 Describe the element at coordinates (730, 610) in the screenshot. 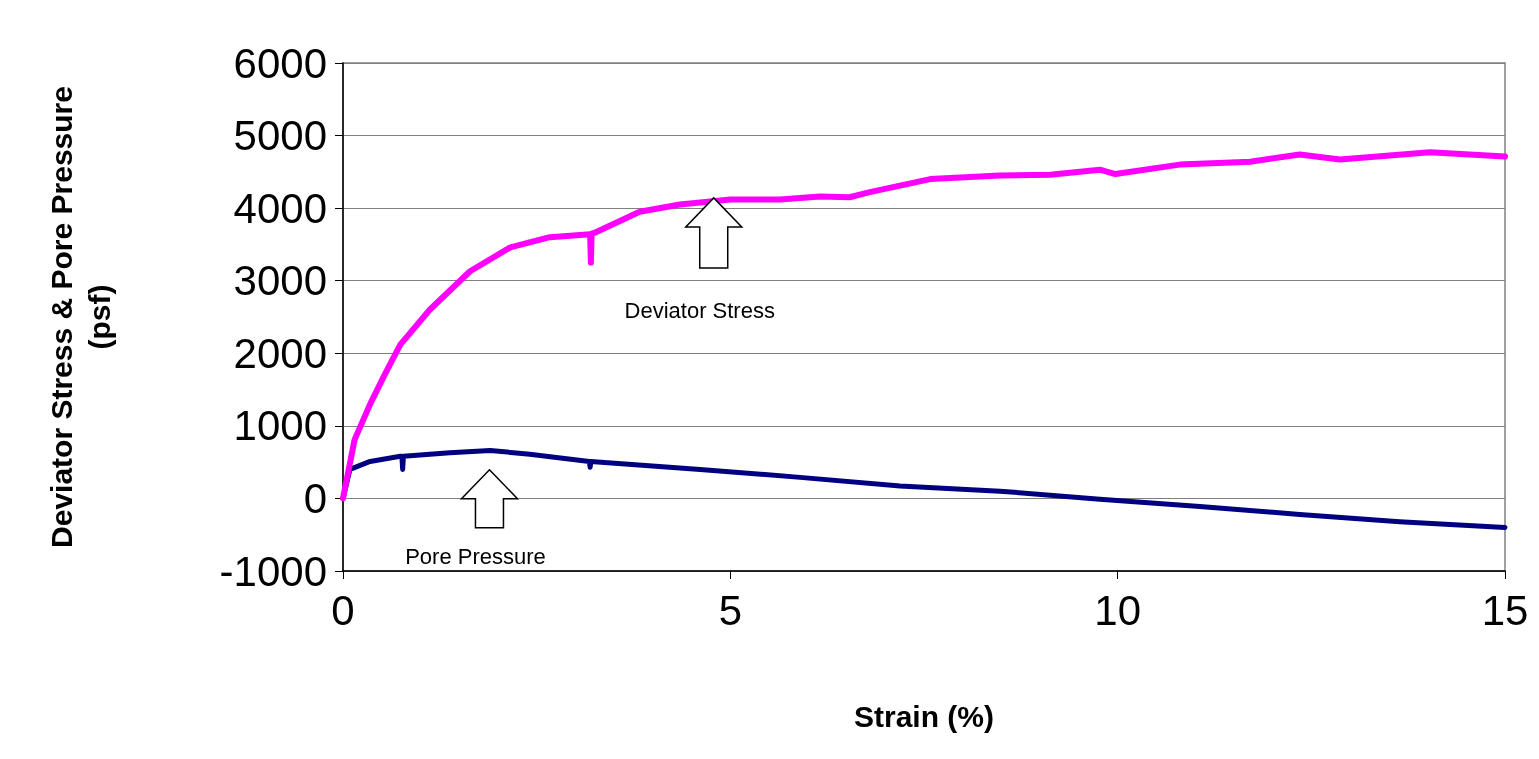

I see `x-tick-label: 5` at that location.